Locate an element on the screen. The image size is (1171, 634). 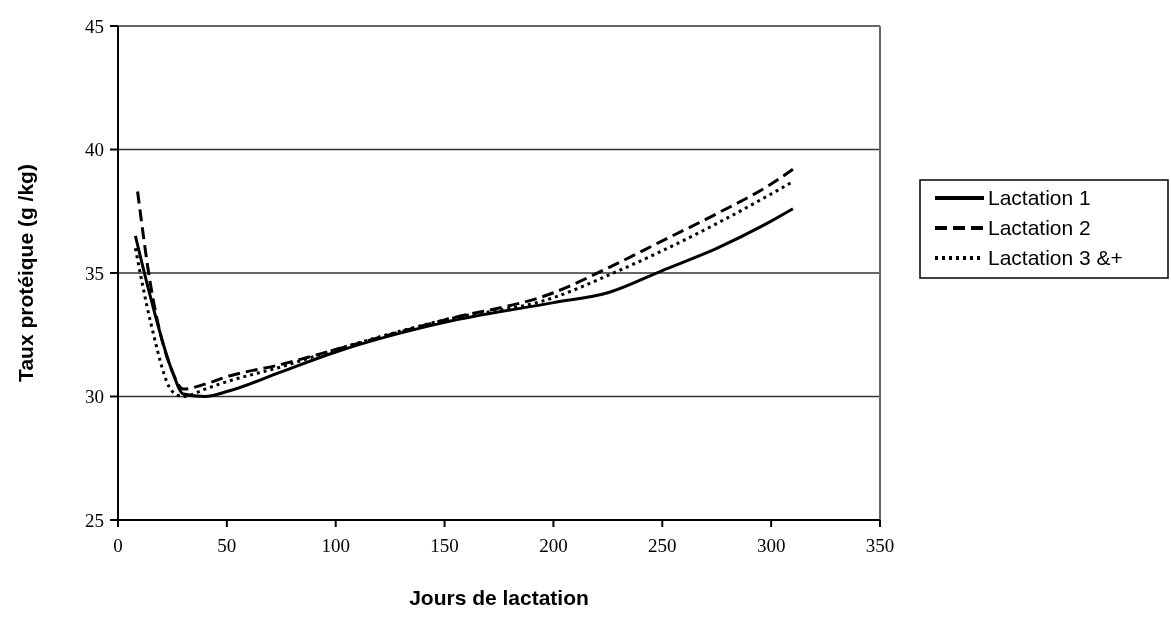
x-tick-label: 50 is located at coordinates (227, 545).